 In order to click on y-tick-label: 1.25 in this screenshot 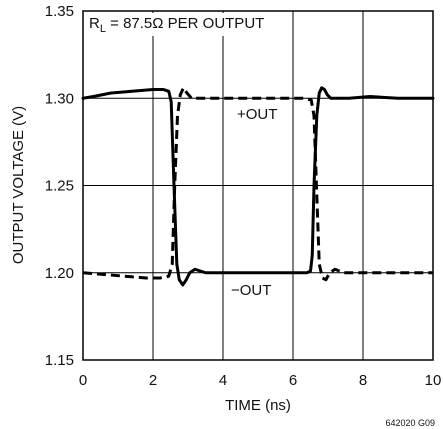, I will do `click(59, 186)`.